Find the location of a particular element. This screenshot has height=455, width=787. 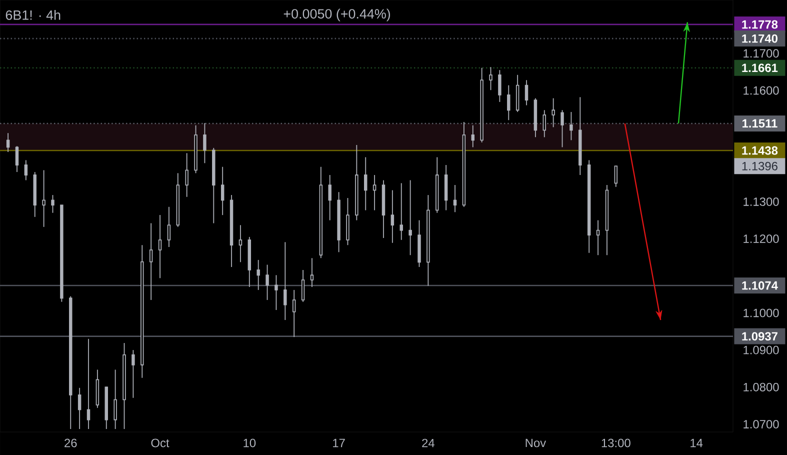

x-tick-label: 10 is located at coordinates (250, 443).